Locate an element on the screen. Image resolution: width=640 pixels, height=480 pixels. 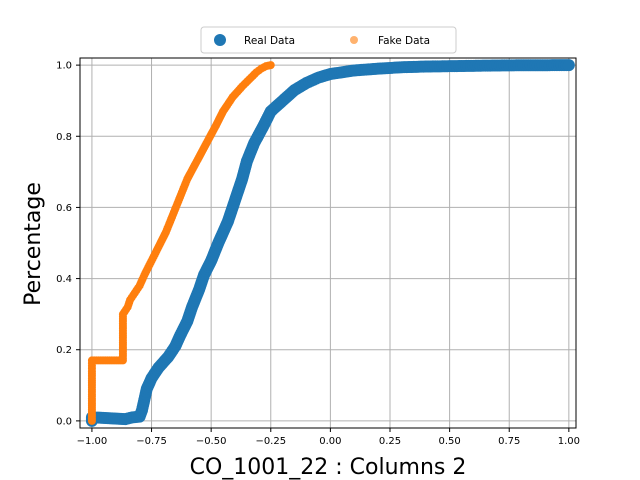
legend-box is located at coordinates (328, 40).